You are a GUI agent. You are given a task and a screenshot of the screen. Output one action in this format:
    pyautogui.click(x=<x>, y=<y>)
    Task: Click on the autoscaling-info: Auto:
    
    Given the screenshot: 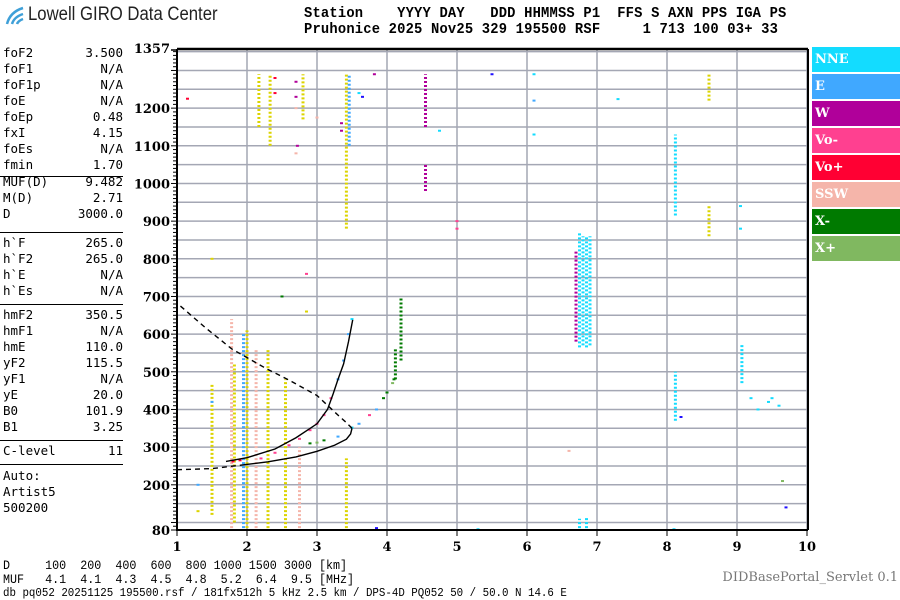 What is the action you would take?
    pyautogui.click(x=22, y=475)
    